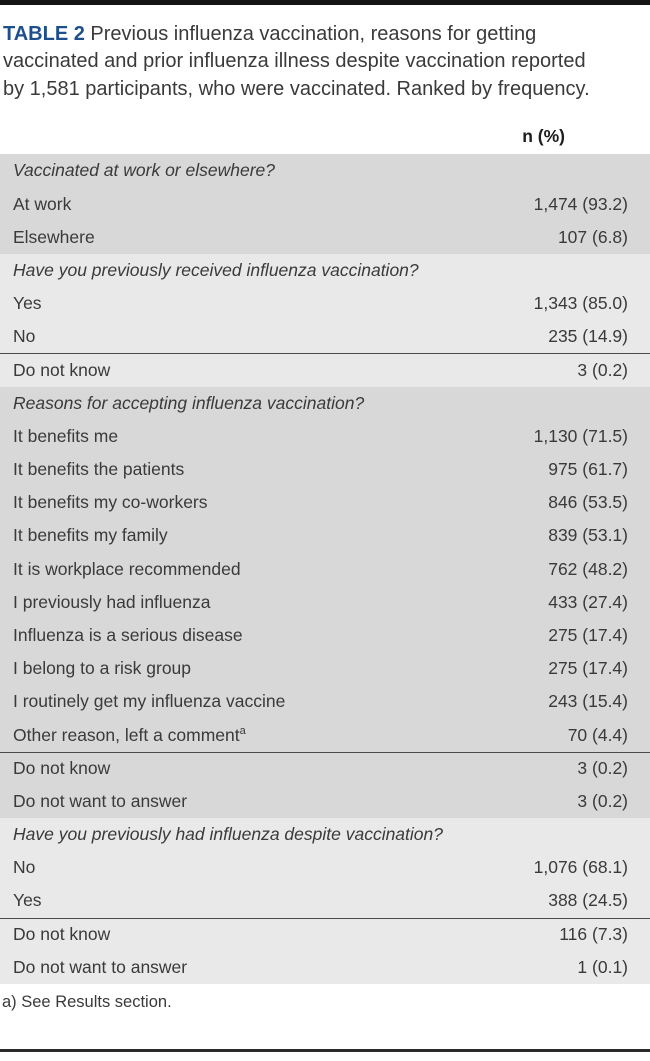 The image size is (650, 1061). What do you see at coordinates (144, 170) in the screenshot?
I see `row-label: Vaccinated at work or elsewhere?` at bounding box center [144, 170].